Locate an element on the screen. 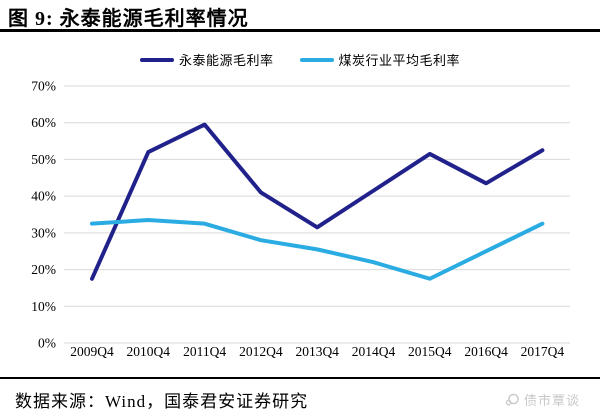 The image size is (600, 420). y-tick-label: 10% is located at coordinates (43, 306).